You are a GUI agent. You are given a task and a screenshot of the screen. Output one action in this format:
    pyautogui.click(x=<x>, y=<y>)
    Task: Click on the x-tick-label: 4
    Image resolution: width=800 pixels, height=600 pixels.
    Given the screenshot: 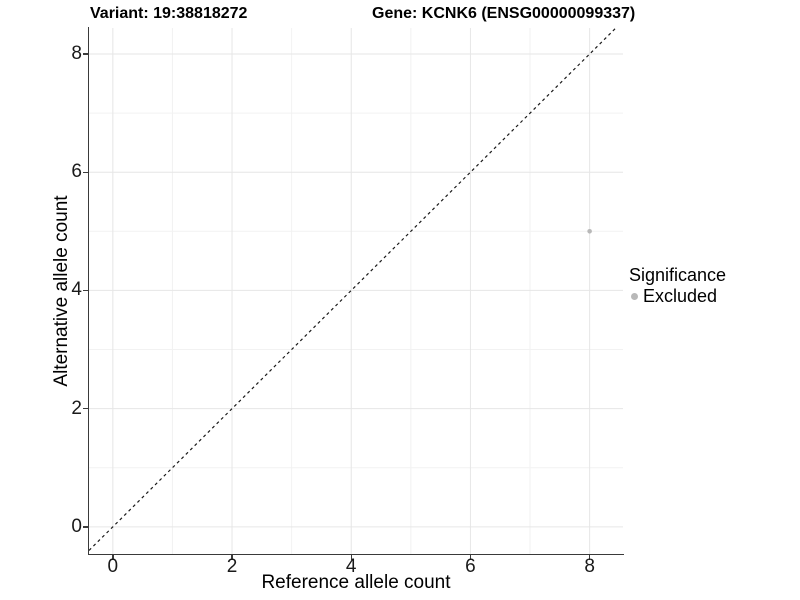 What is the action you would take?
    pyautogui.click(x=351, y=566)
    